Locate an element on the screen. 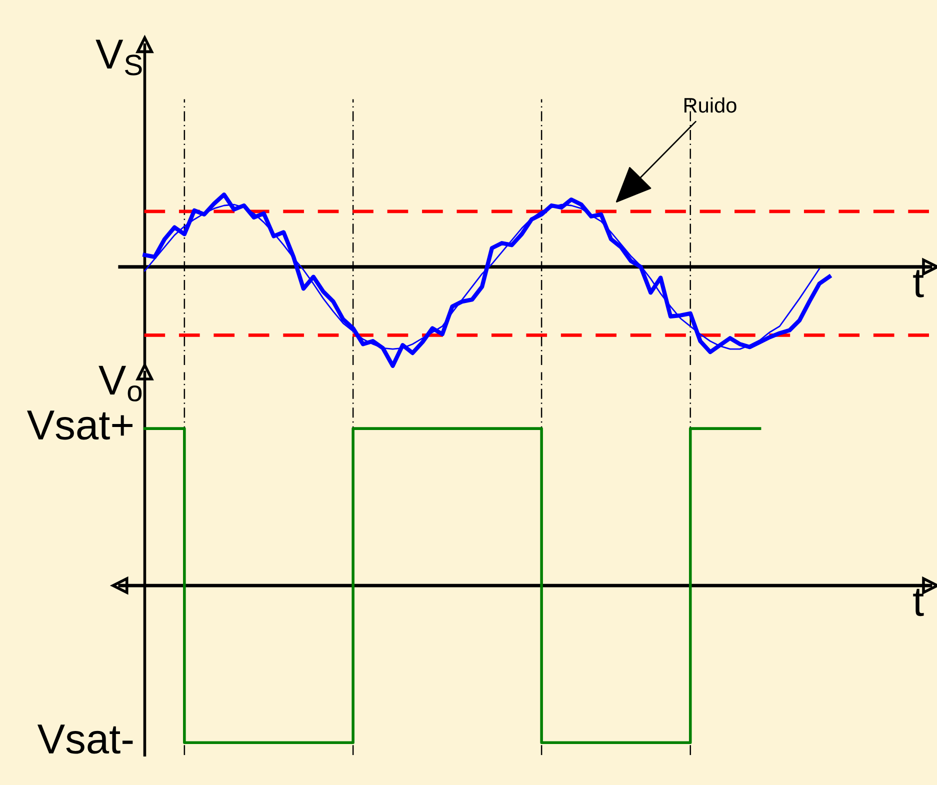 The image size is (937, 785). y-axis-title: V$_{o}$ is located at coordinates (120, 384).